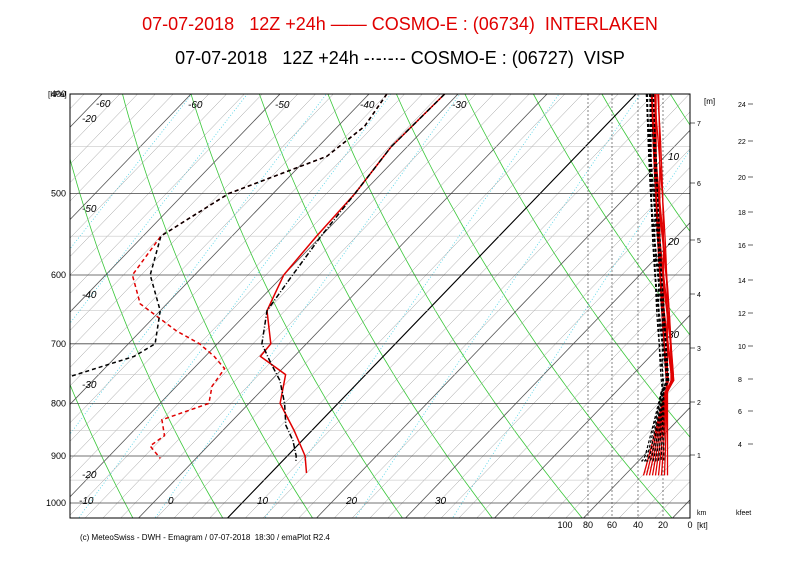 The width and height of the screenshot is (800, 565). What do you see at coordinates (58, 456) in the screenshot?
I see `pressure-tick-label: 900` at bounding box center [58, 456].